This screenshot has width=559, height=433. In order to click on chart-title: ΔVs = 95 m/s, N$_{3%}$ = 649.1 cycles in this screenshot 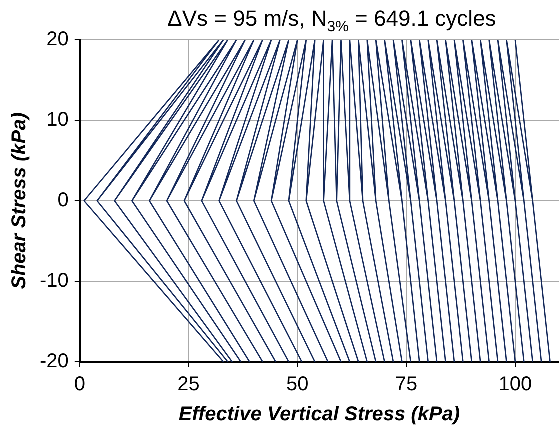, I will do `click(332, 21)`.